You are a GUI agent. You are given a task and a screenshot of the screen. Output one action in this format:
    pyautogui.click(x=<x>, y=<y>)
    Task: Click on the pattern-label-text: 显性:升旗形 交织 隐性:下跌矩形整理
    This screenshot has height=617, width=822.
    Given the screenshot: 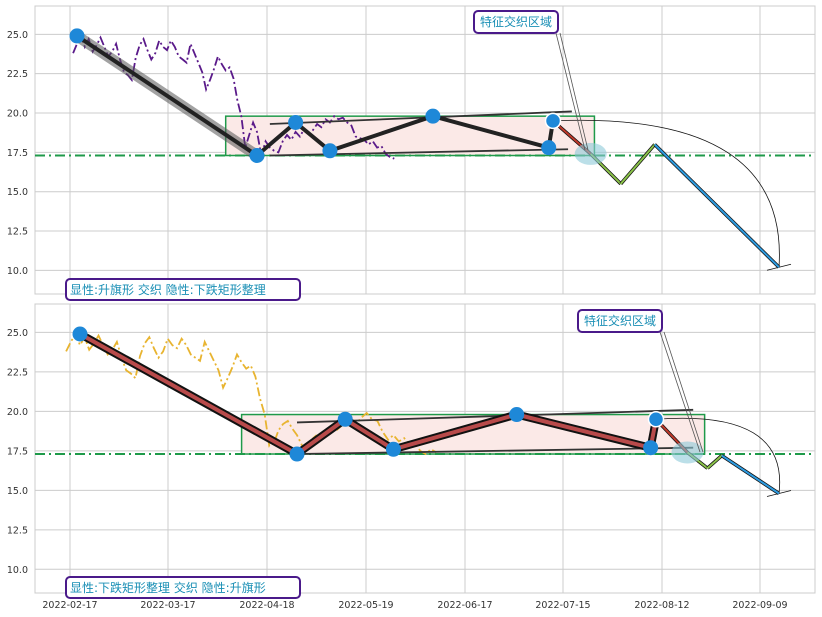 What is the action you would take?
    pyautogui.click(x=168, y=289)
    